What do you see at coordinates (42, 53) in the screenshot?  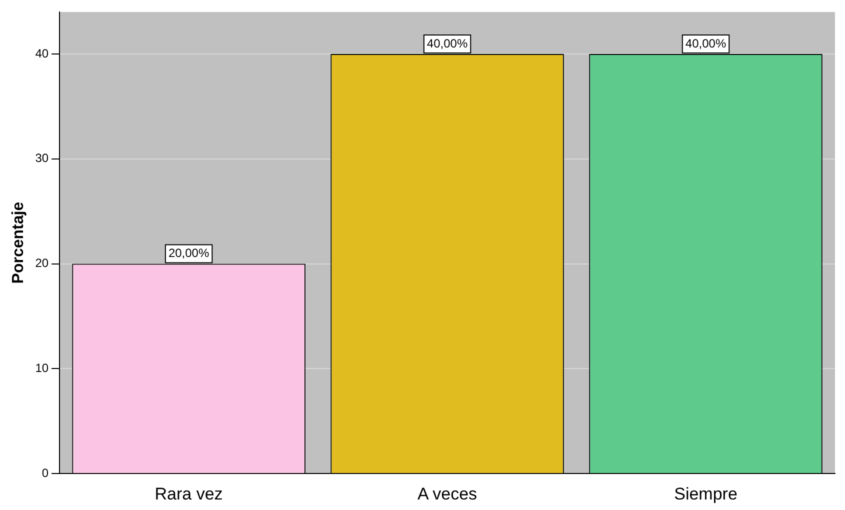 I see `y-tick-label: 40` at bounding box center [42, 53].